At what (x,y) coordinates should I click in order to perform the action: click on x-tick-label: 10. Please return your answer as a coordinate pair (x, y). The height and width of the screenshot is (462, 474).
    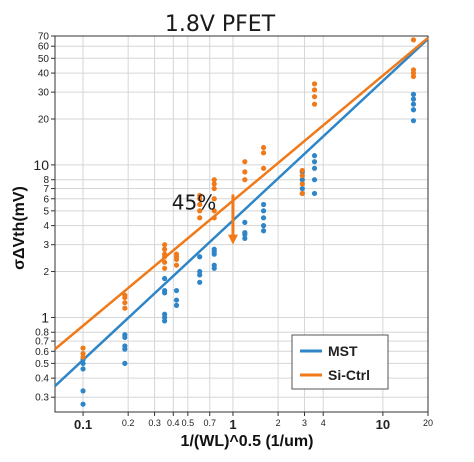
    Looking at the image, I should click on (383, 424).